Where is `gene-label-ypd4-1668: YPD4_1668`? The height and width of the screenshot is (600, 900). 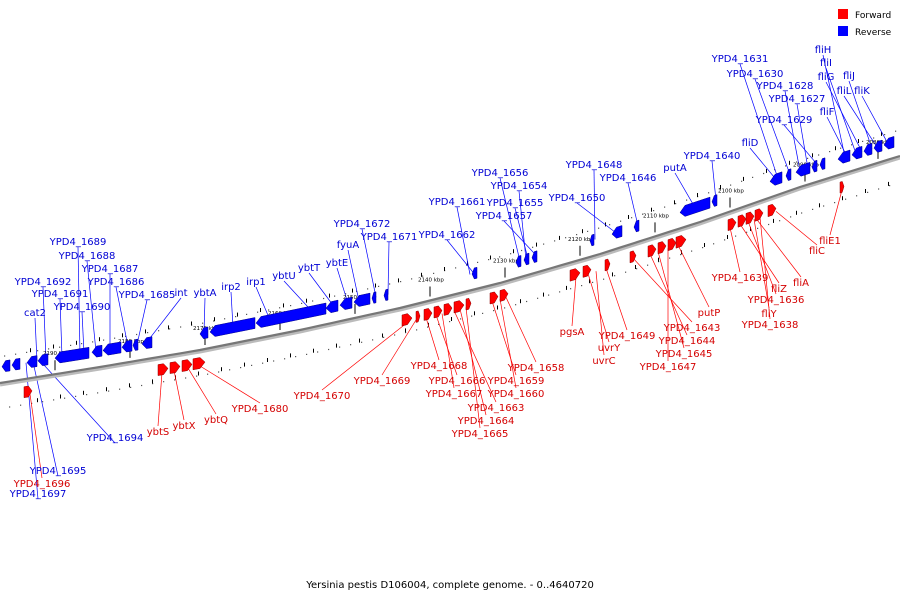 gene-label-ypd4-1668: YPD4_1668 is located at coordinates (439, 366).